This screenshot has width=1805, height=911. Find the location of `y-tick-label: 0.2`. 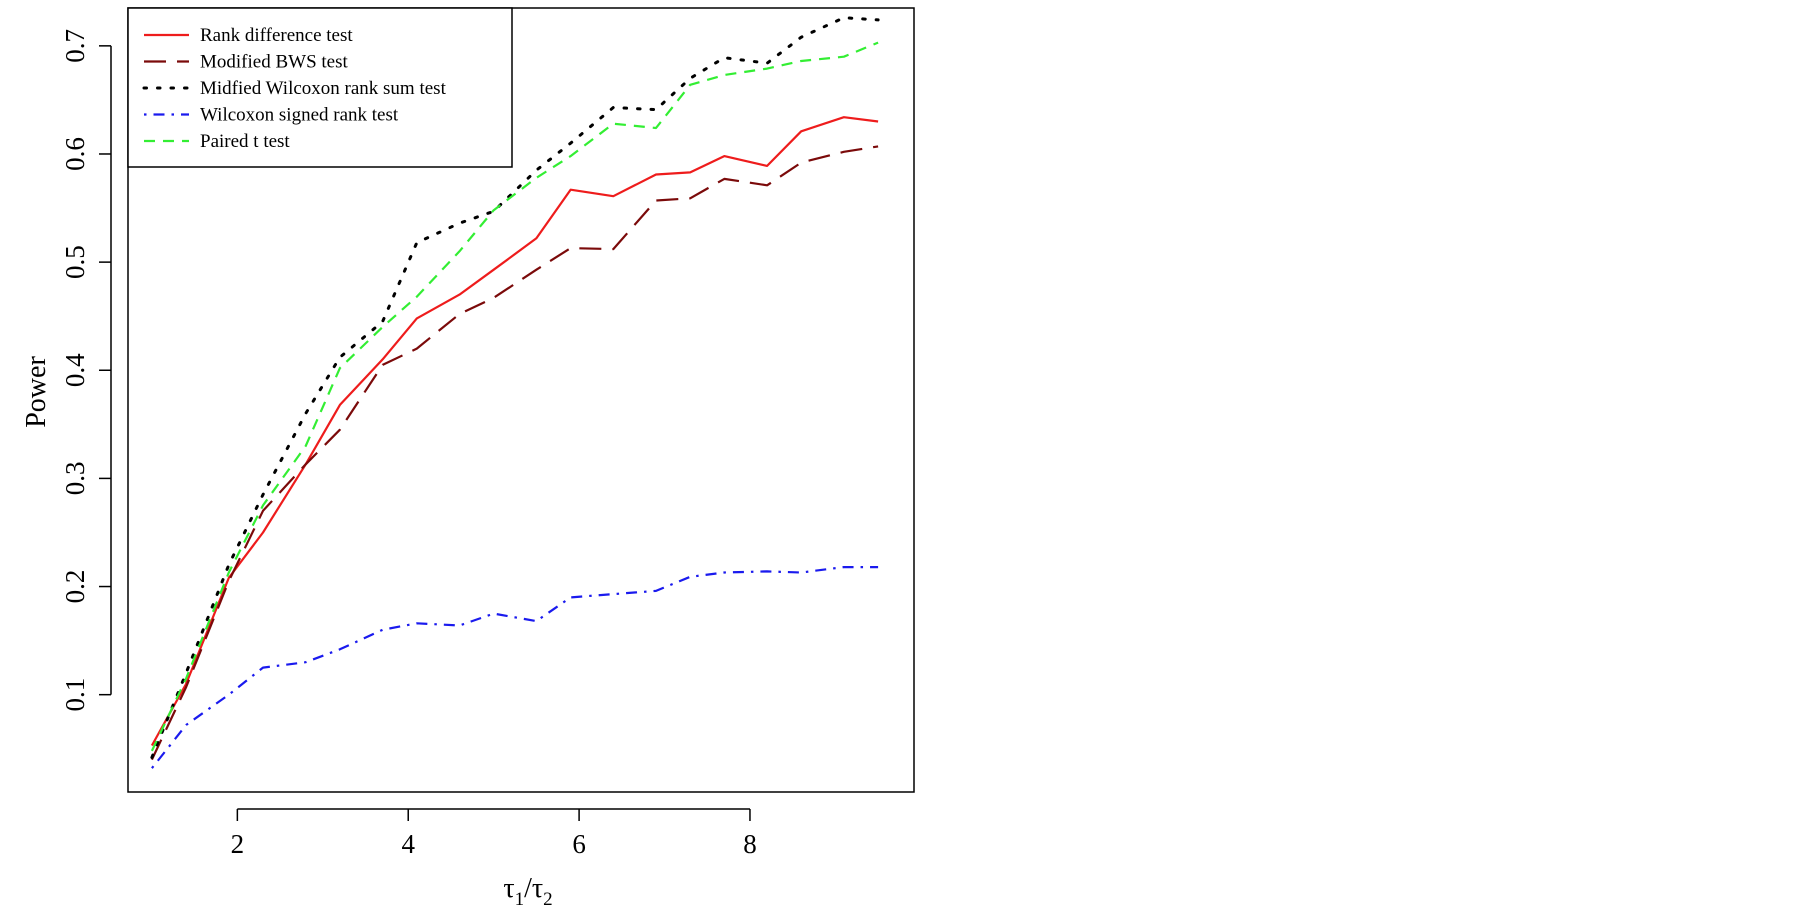

y-tick-label: 0.2 is located at coordinates (75, 587).